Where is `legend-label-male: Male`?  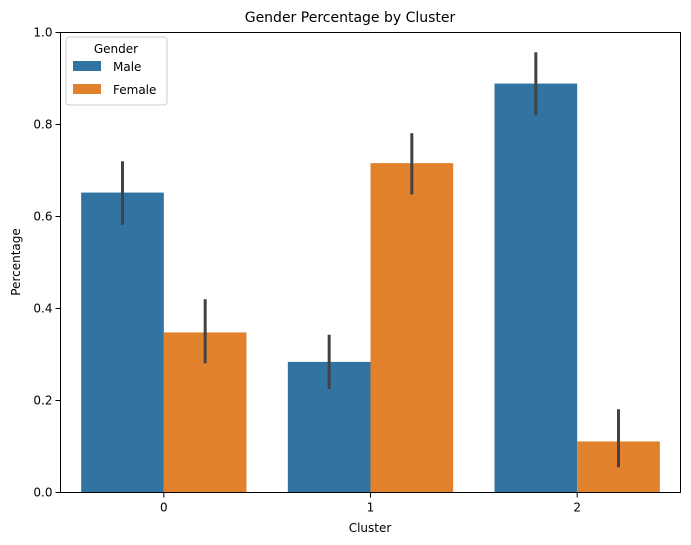
legend-label-male: Male is located at coordinates (127, 67).